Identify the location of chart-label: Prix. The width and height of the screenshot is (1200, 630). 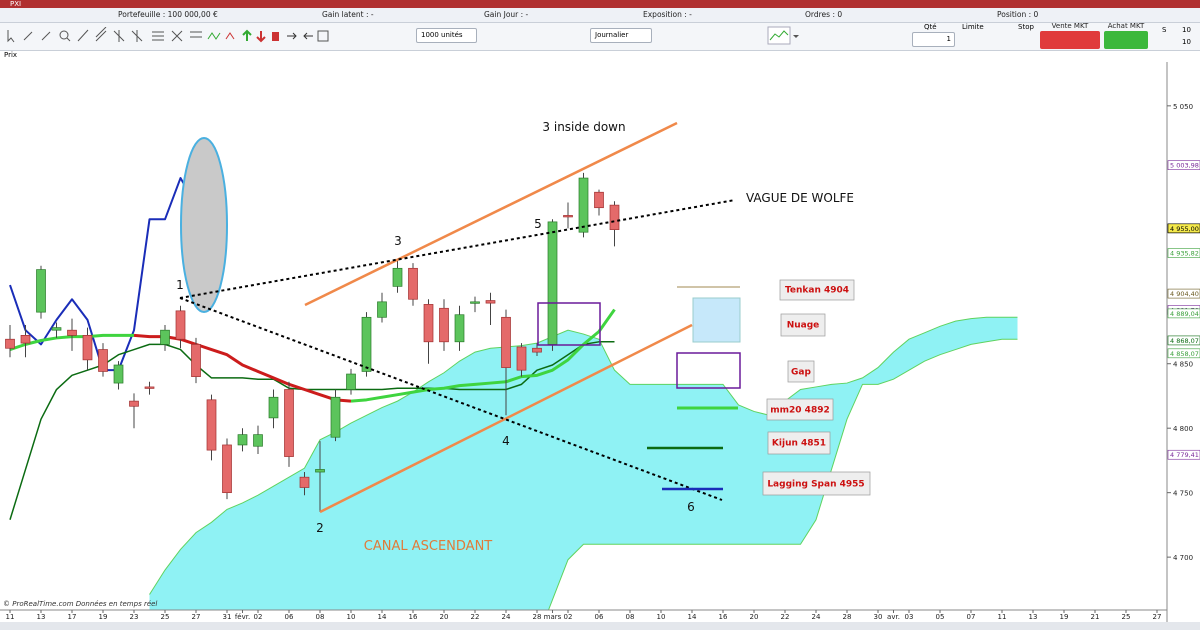
(11, 55).